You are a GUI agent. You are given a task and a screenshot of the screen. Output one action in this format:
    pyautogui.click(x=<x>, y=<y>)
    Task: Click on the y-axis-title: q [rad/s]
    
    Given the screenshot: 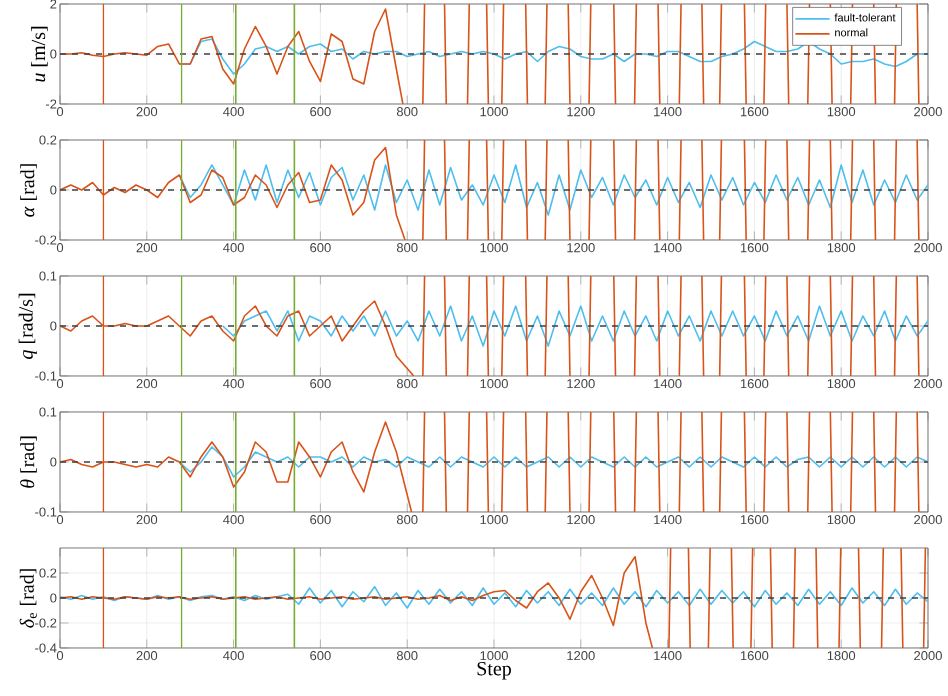 What is the action you would take?
    pyautogui.click(x=27, y=326)
    